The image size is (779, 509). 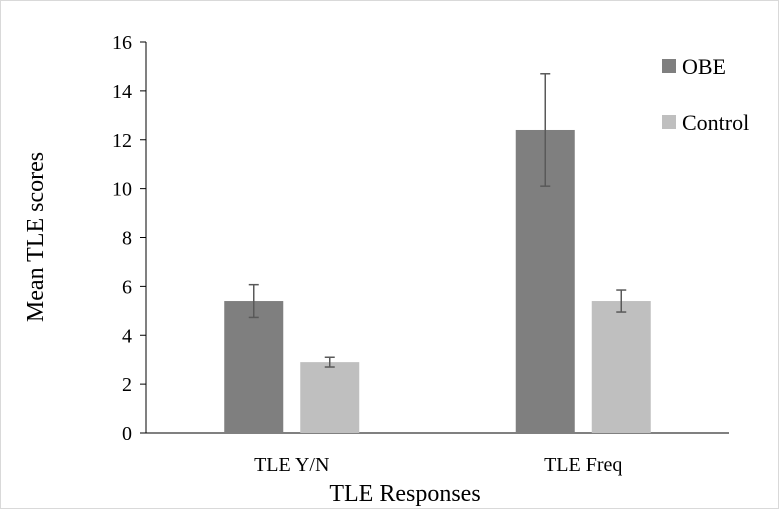 What do you see at coordinates (127, 336) in the screenshot?
I see `y-tick-label: 4` at bounding box center [127, 336].